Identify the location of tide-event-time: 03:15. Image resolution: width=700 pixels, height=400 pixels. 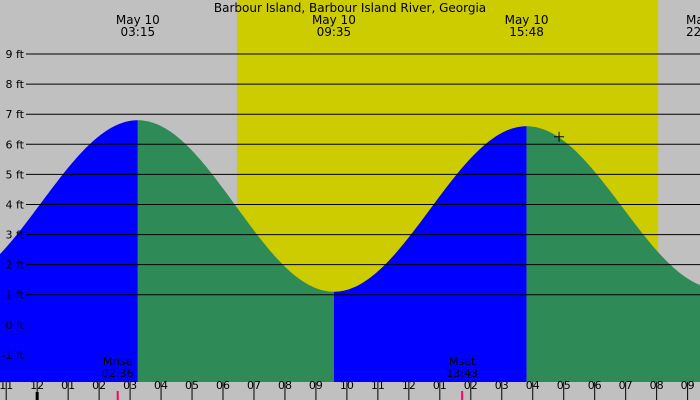
(138, 32).